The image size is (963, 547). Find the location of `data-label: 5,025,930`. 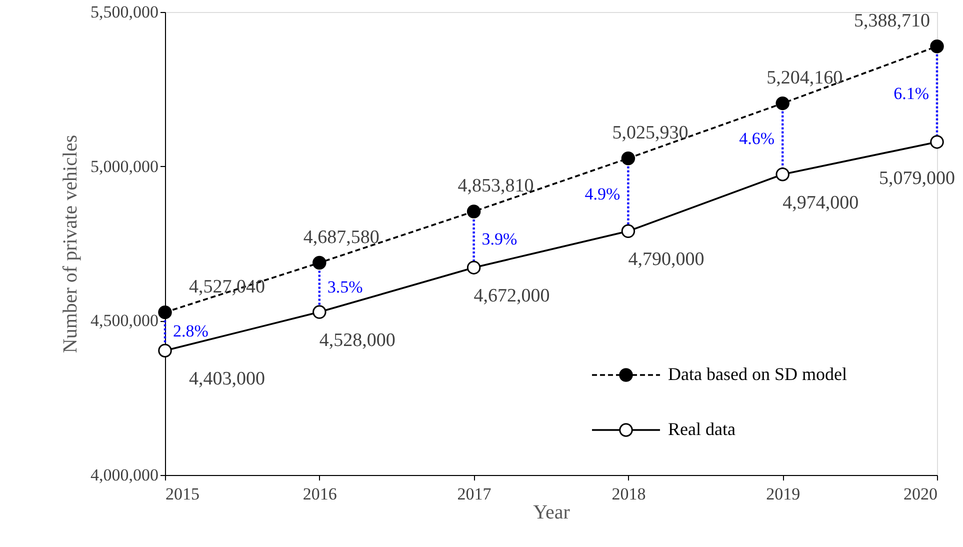

data-label: 5,025,930 is located at coordinates (650, 133).